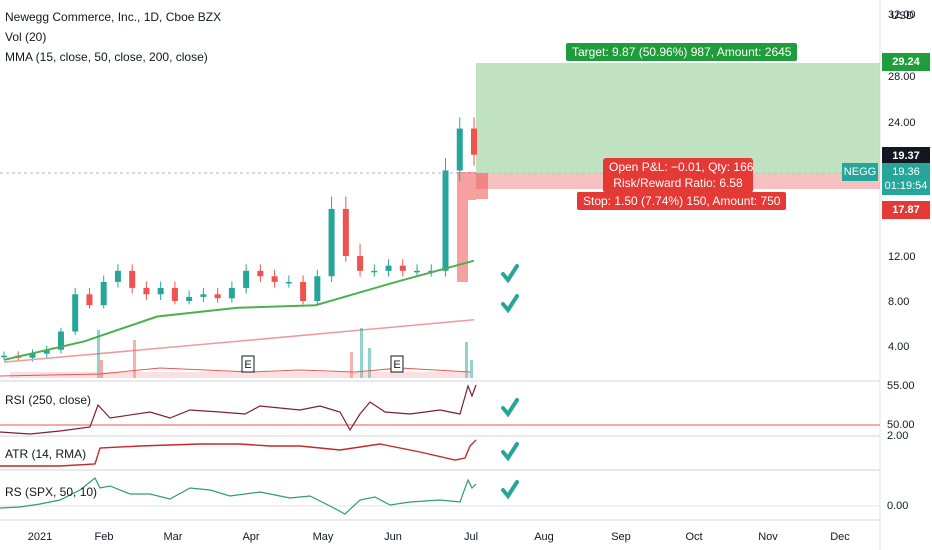 The width and height of the screenshot is (932, 550). Describe the element at coordinates (768, 537) in the screenshot. I see `time-tick-10: Nov` at that location.